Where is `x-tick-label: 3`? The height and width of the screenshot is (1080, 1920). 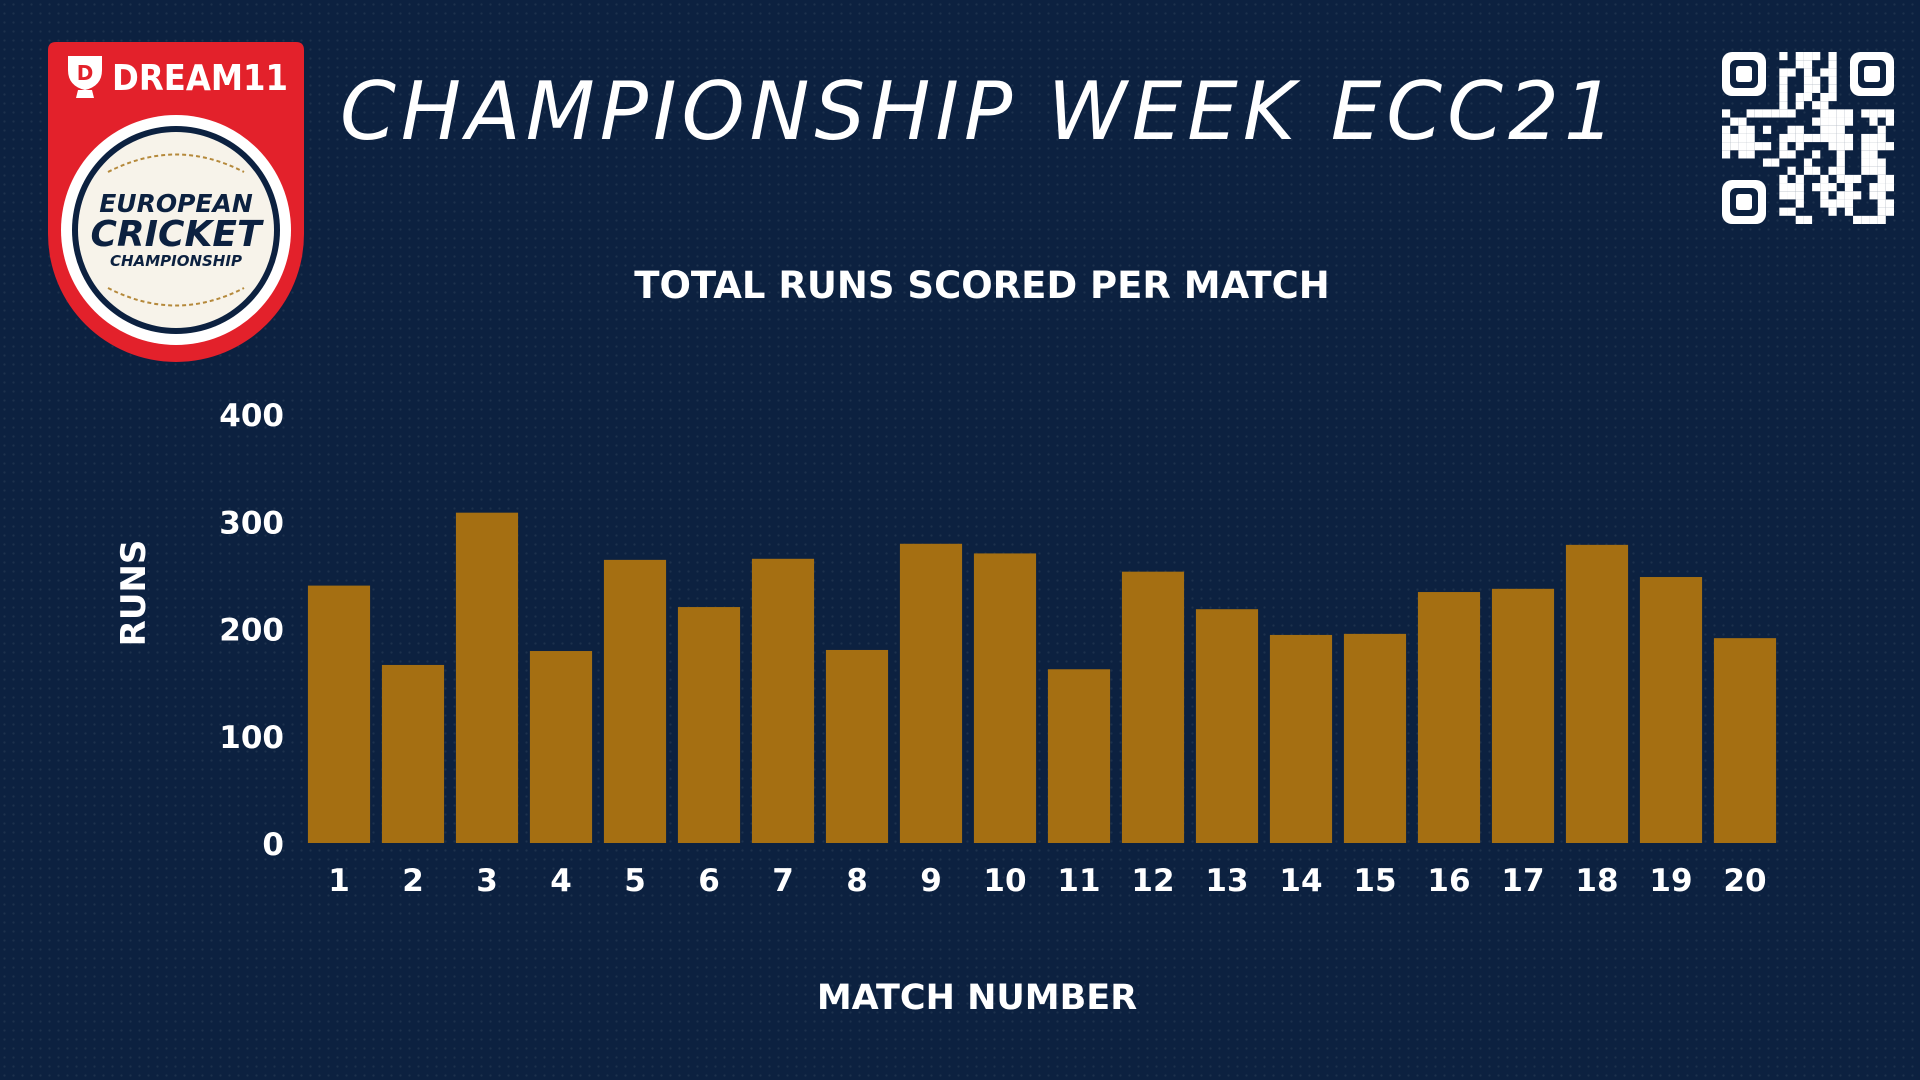 x-tick-label: 3 is located at coordinates (487, 881).